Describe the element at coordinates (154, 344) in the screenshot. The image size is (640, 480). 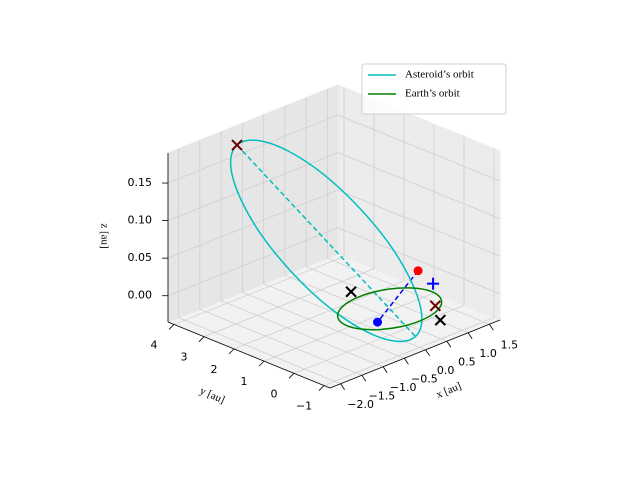
I see `y-tick-label: 4` at that location.